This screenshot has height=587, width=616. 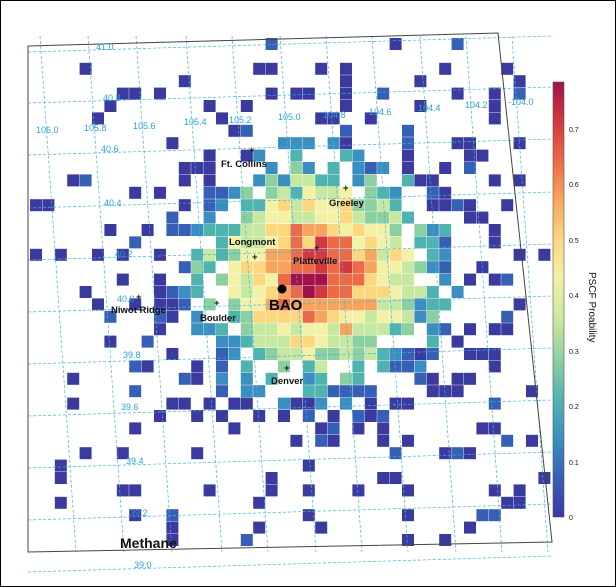 What do you see at coordinates (132, 355) in the screenshot?
I see `lat-label: 39.8` at bounding box center [132, 355].